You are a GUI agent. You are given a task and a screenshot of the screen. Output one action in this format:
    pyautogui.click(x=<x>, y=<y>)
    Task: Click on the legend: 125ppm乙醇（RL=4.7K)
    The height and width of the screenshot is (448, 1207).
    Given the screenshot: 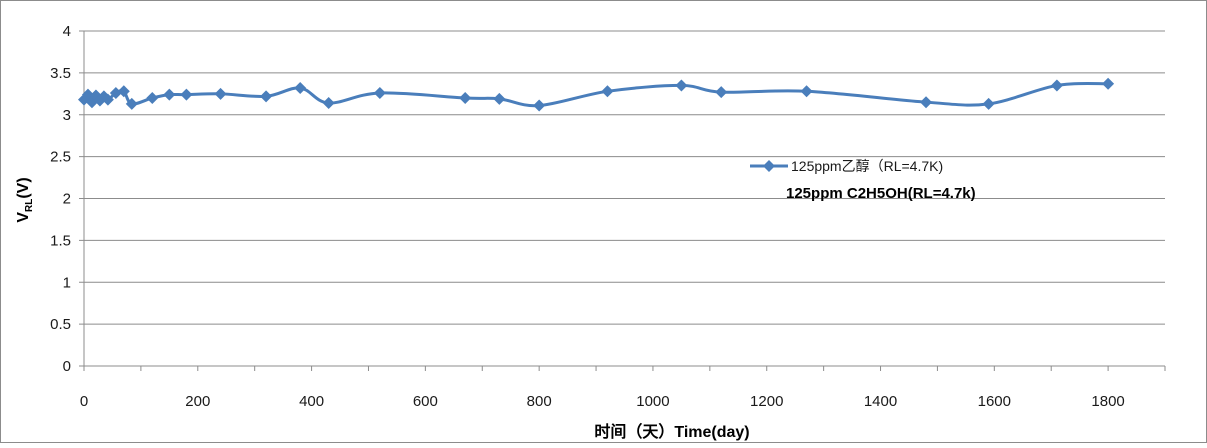 What is the action you would take?
    pyautogui.click(x=846, y=166)
    